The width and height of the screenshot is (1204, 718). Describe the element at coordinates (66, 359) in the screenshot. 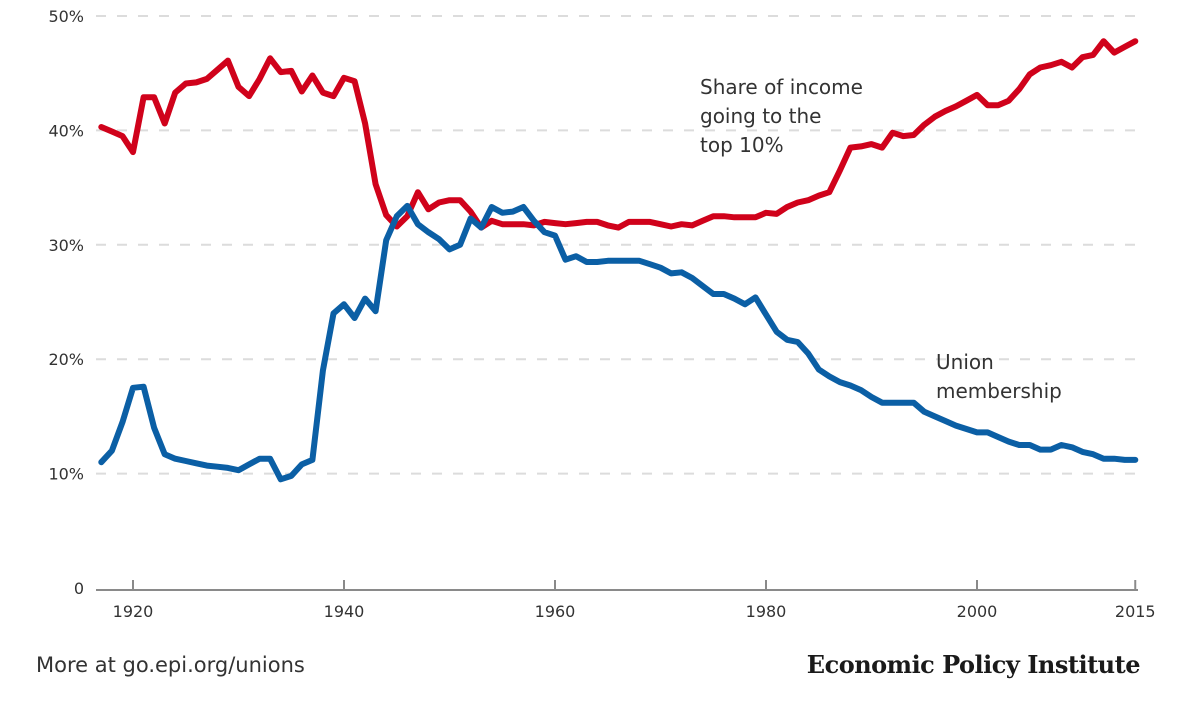

I see `y-tick-label: 20%` at that location.